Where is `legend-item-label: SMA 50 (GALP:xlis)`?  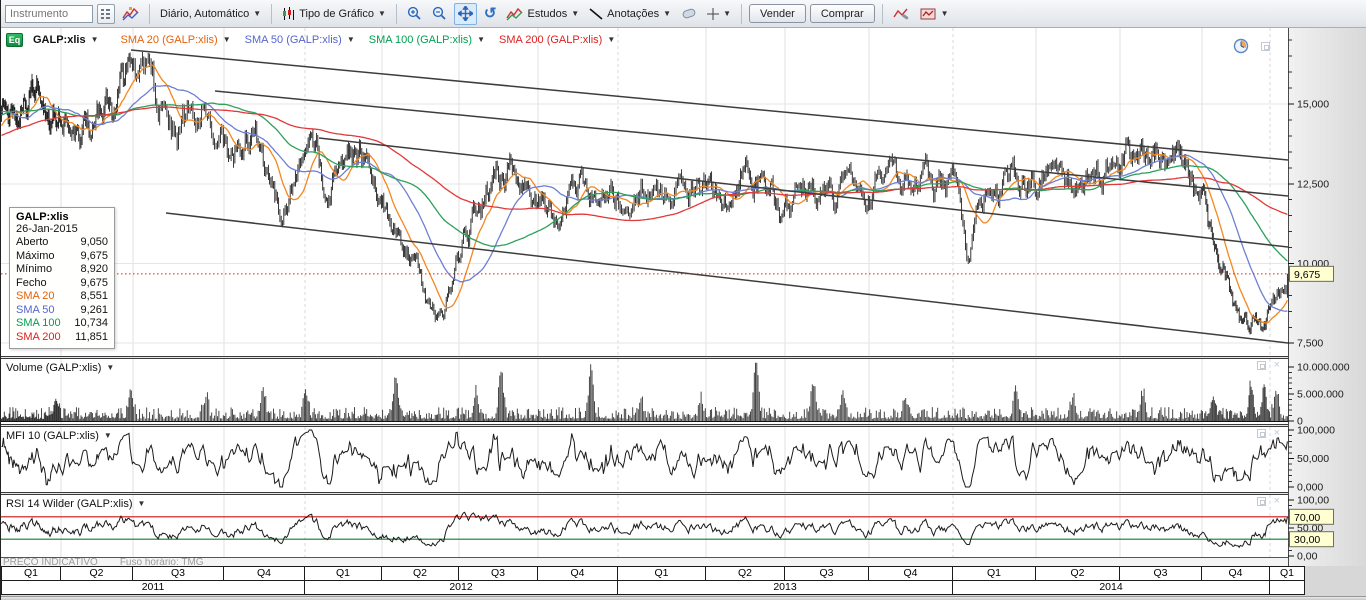 legend-item-label: SMA 50 (GALP:xlis) is located at coordinates (293, 40).